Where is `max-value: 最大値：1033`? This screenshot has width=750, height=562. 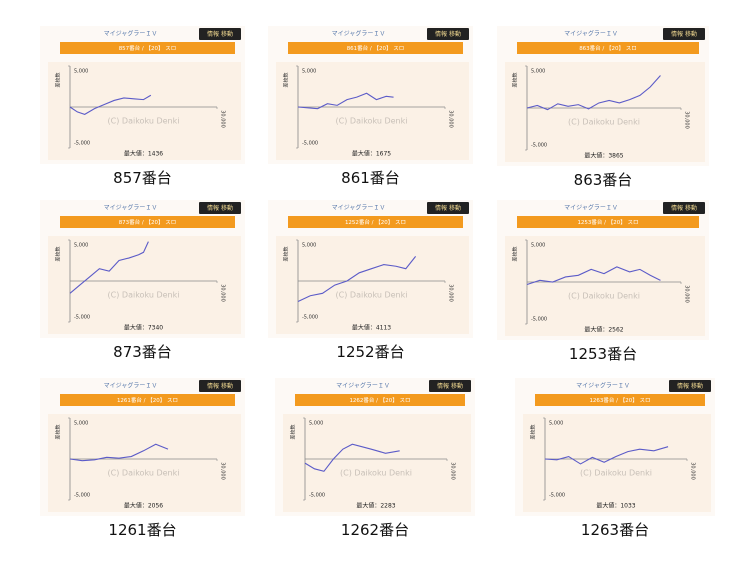
max-value: 最大値：1033 is located at coordinates (615, 506).